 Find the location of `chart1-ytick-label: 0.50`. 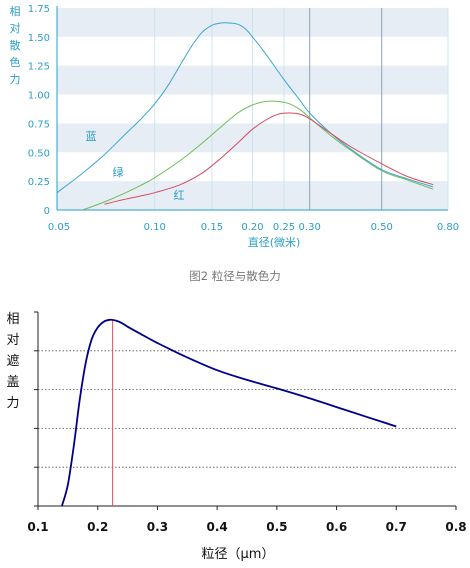

chart1-ytick-label: 0.50 is located at coordinates (39, 153).